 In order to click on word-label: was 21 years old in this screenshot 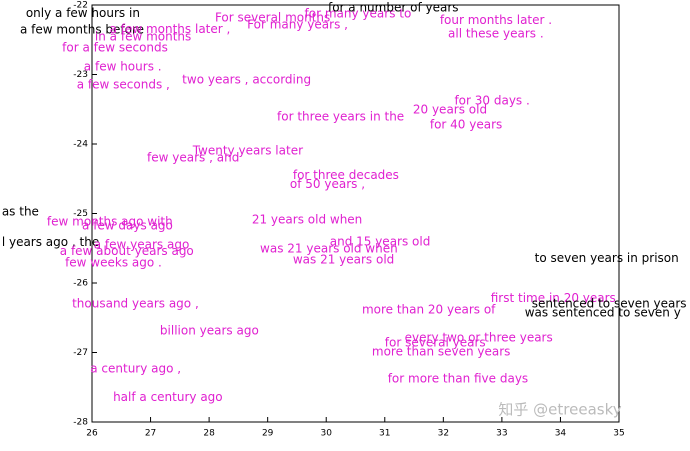, I will do `click(343, 260)`.